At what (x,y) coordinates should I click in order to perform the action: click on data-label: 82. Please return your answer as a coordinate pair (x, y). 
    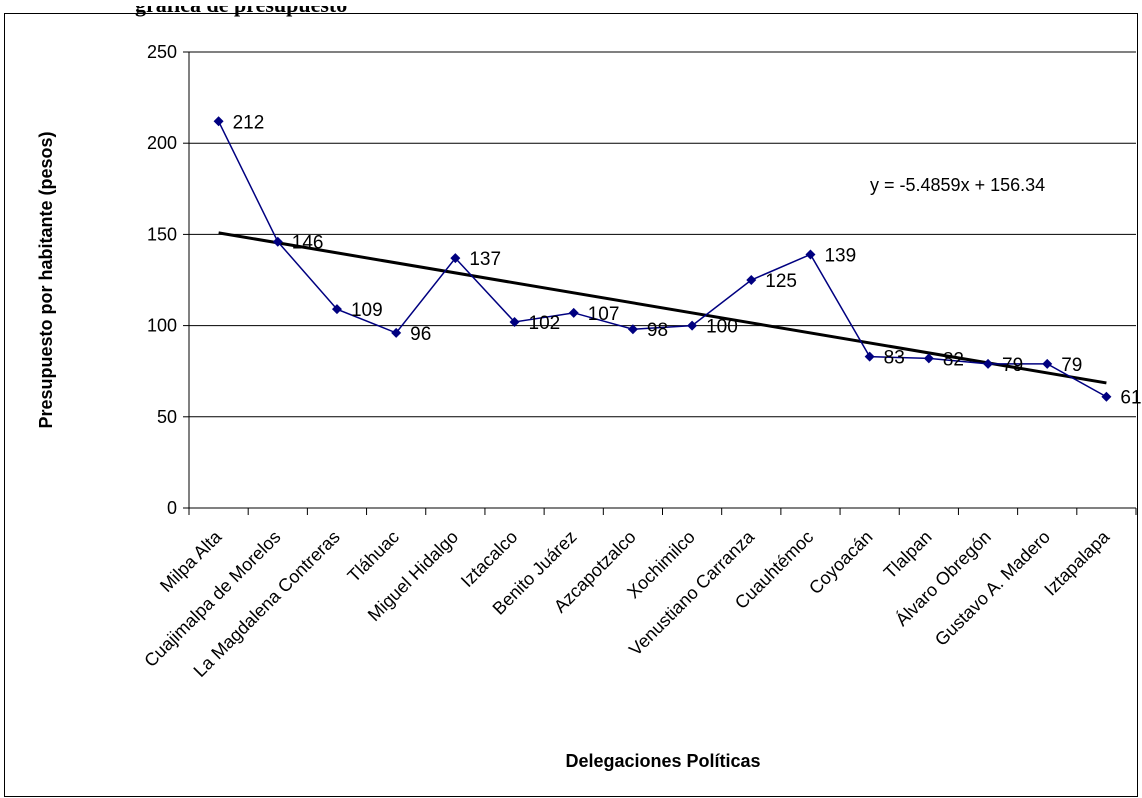
    Looking at the image, I should click on (953, 359).